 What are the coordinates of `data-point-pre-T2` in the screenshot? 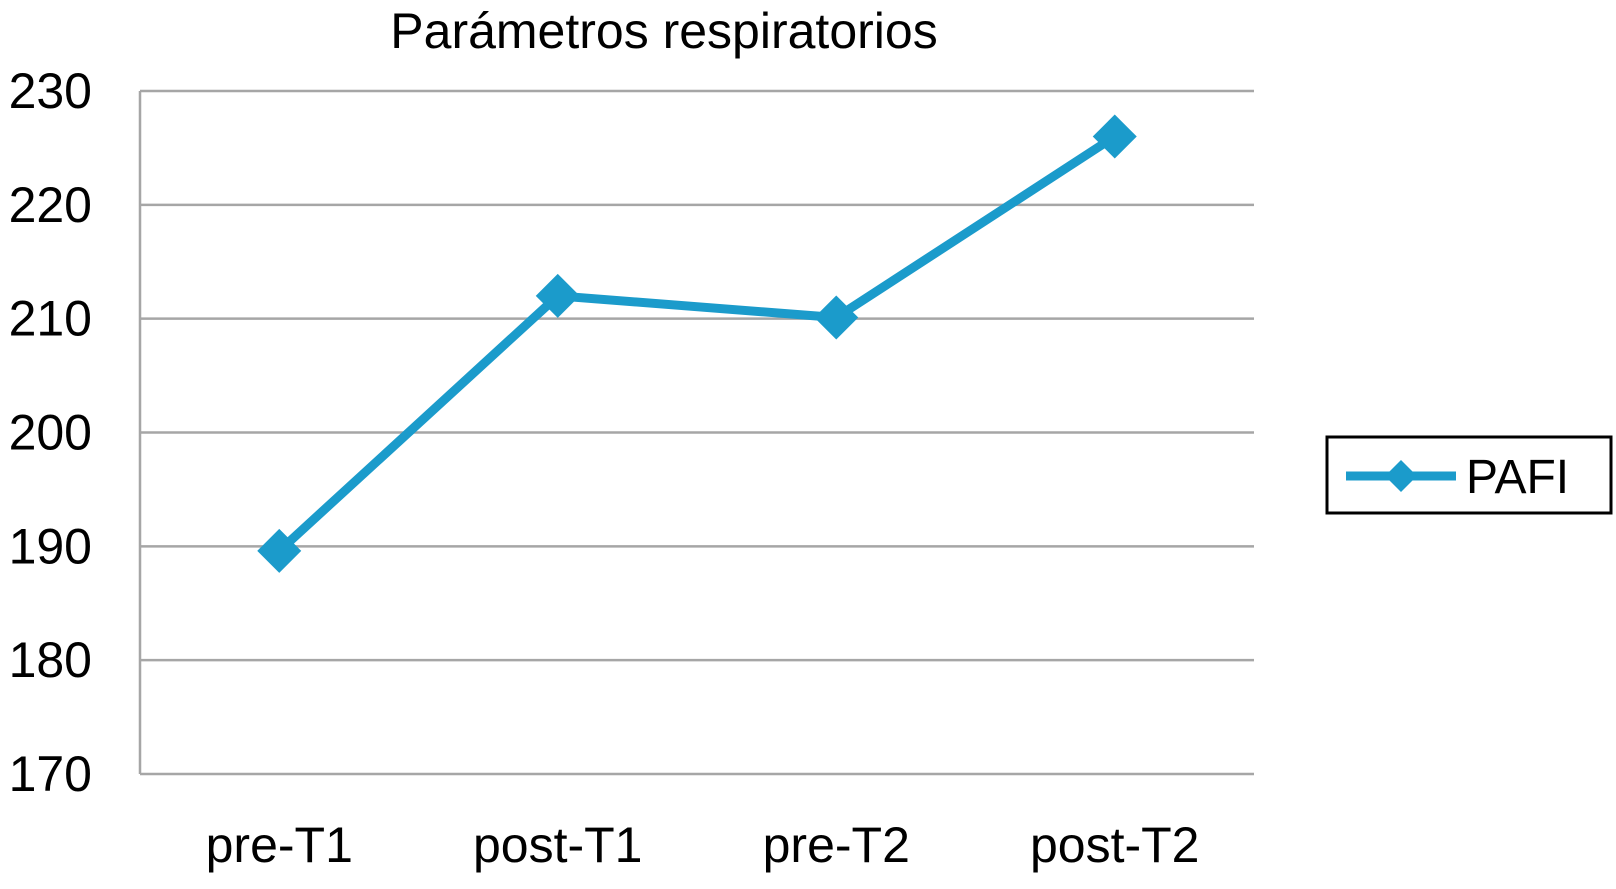 It's located at (836, 317).